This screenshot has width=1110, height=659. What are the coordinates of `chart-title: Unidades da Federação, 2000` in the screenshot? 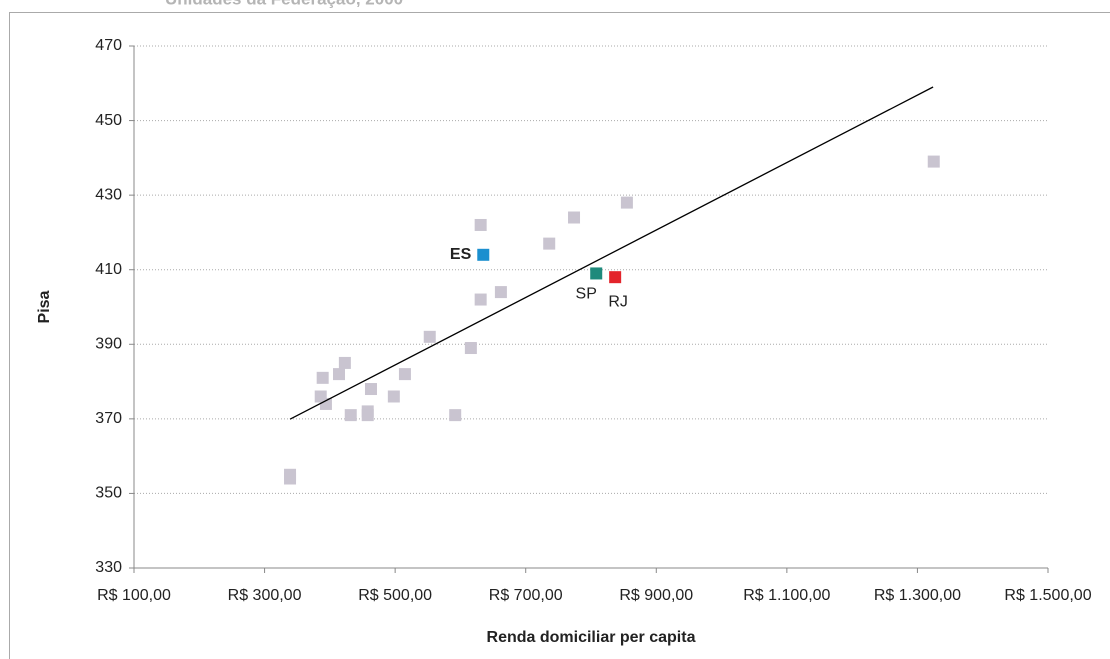 It's located at (284, 4).